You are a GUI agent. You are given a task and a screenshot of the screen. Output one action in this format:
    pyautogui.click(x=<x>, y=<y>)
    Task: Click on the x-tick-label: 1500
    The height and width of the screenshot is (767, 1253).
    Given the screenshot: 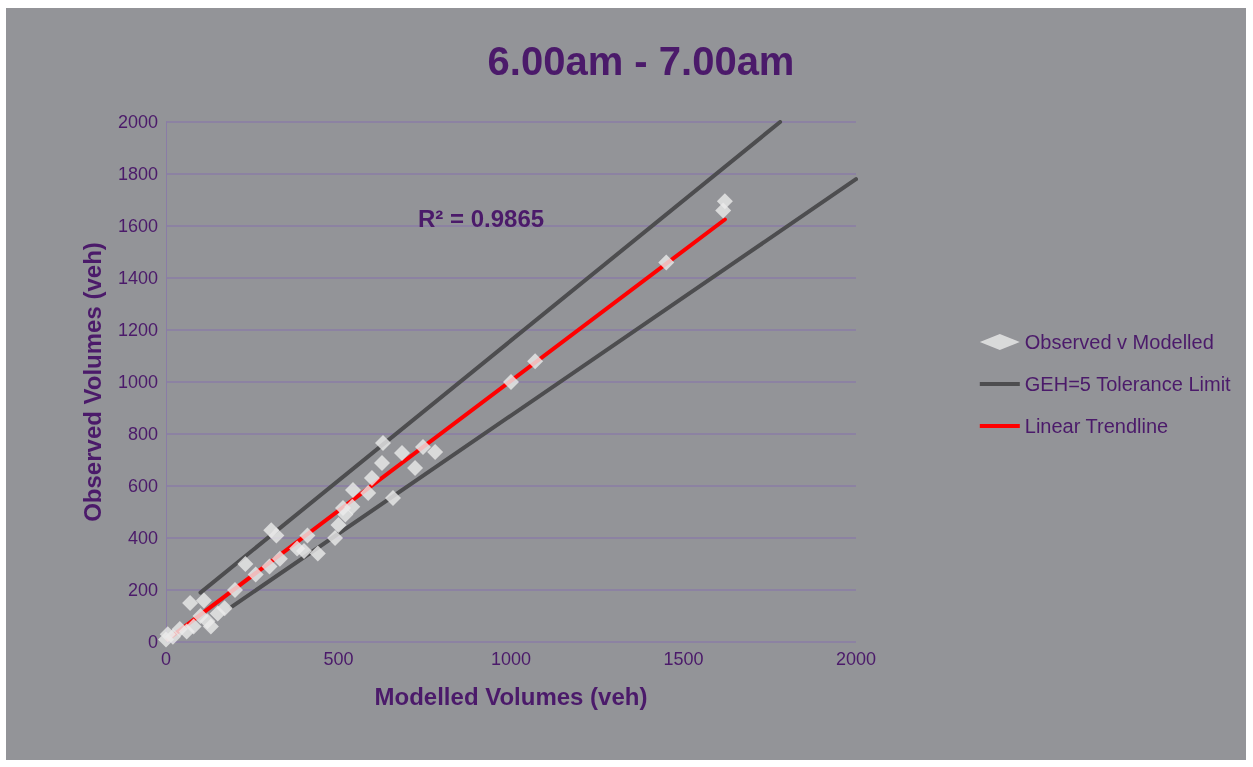 What is the action you would take?
    pyautogui.click(x=683, y=659)
    